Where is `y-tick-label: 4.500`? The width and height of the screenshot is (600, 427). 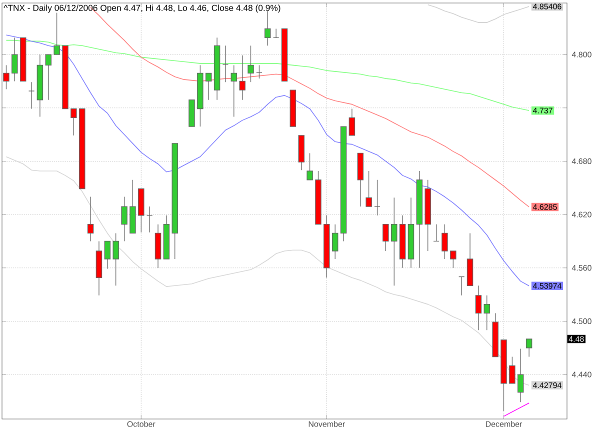 y-tick-label: 4.500 is located at coordinates (582, 321).